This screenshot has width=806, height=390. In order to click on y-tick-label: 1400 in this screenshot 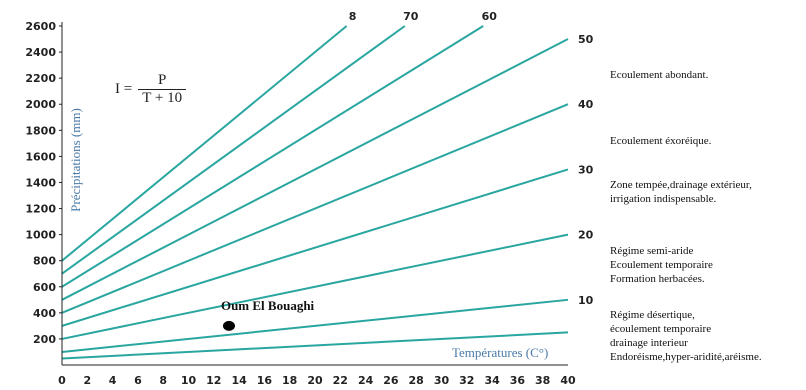, I will do `click(40, 182)`.